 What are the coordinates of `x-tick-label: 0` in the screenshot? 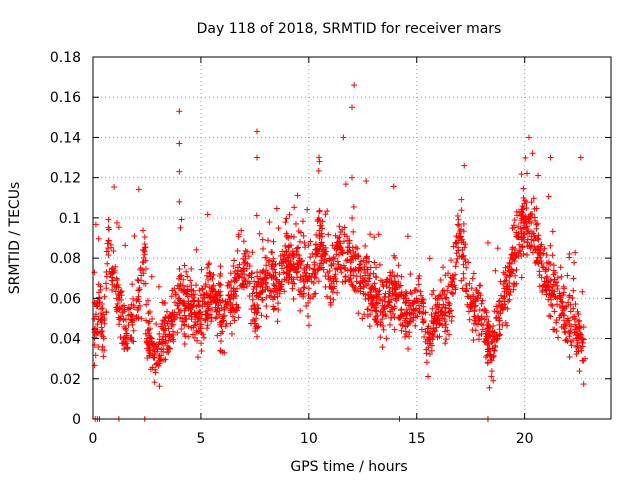 It's located at (93, 439).